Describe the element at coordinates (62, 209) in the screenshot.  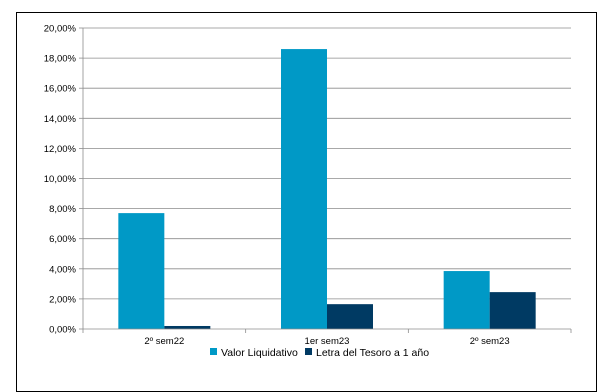
I see `y-tick-label: 8,00%` at that location.